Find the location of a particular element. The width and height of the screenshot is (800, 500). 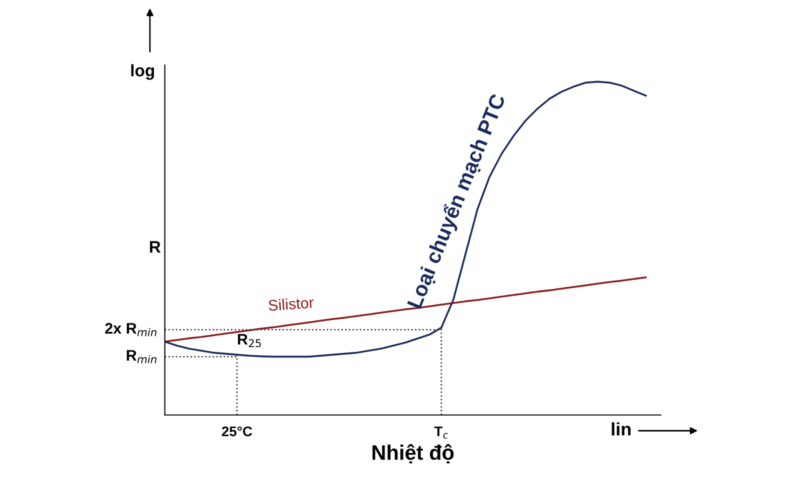

annotation: R$_{25}$ is located at coordinates (249, 341).